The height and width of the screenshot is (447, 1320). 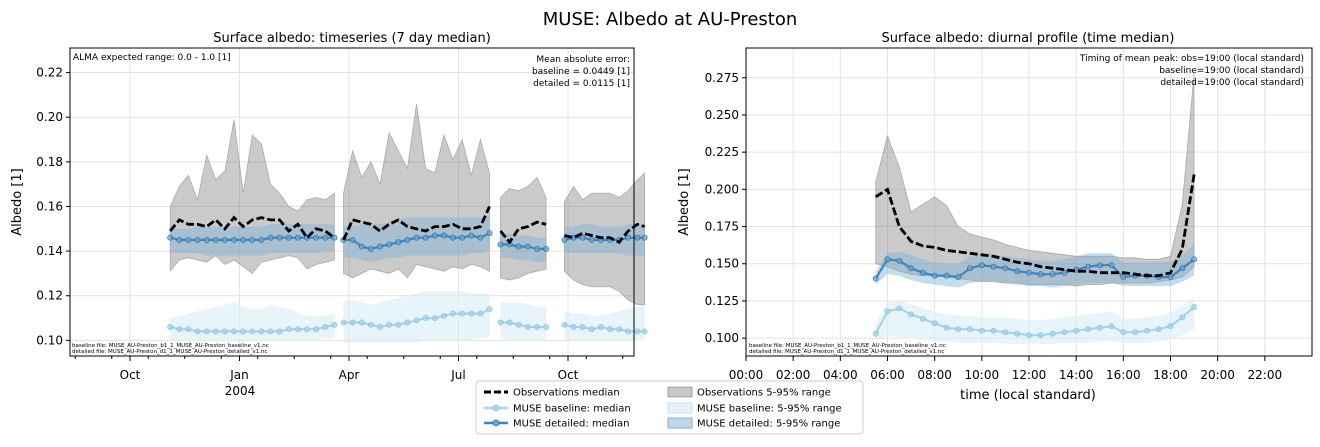 I want to click on diurnal-xtick-label: 18:00, so click(x=1170, y=375).